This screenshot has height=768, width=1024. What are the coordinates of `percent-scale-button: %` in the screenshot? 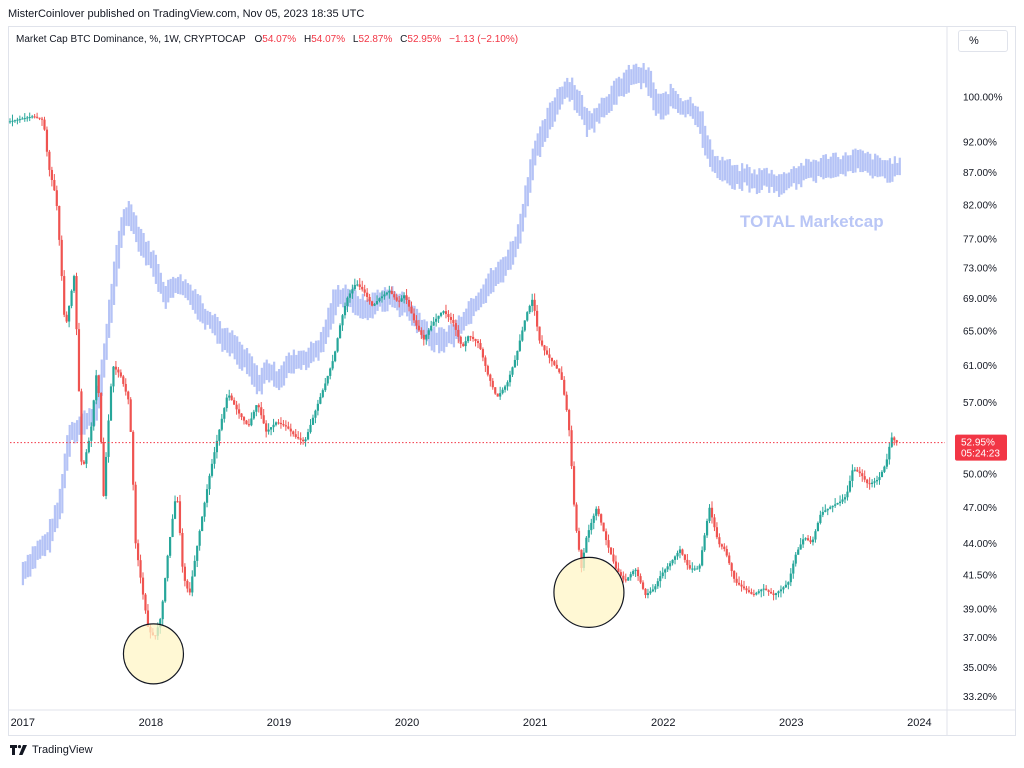 It's located at (983, 41).